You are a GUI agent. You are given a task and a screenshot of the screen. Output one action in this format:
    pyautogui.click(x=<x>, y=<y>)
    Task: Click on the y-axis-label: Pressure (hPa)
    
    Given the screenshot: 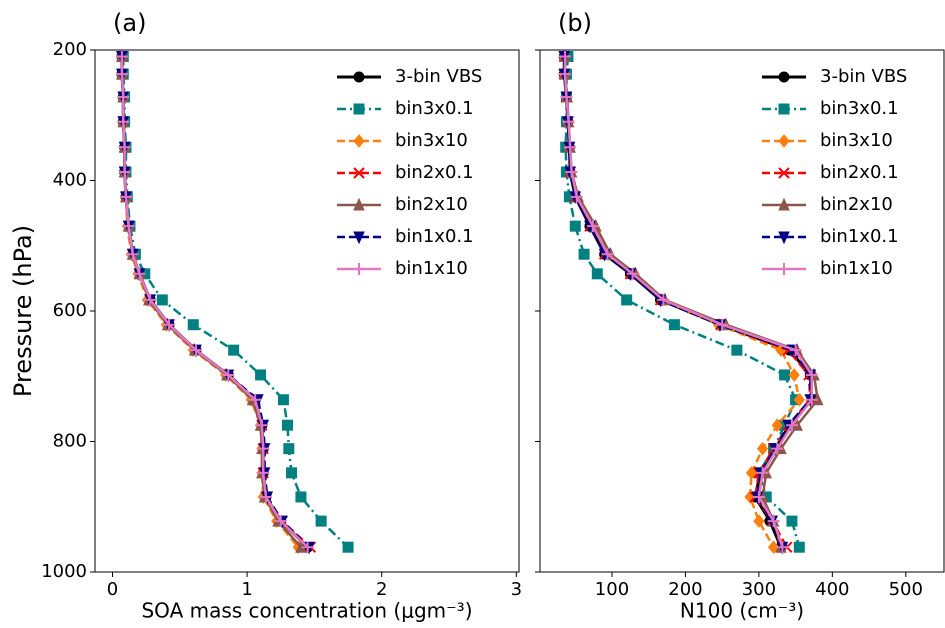 What is the action you would take?
    pyautogui.click(x=23, y=311)
    